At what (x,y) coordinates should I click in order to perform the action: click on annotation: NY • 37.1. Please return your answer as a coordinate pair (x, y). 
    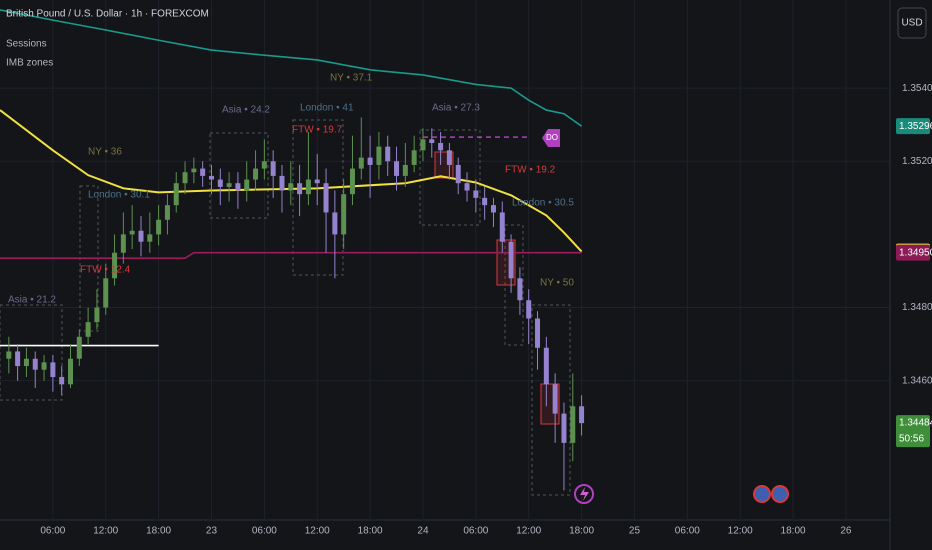
    Looking at the image, I should click on (351, 78).